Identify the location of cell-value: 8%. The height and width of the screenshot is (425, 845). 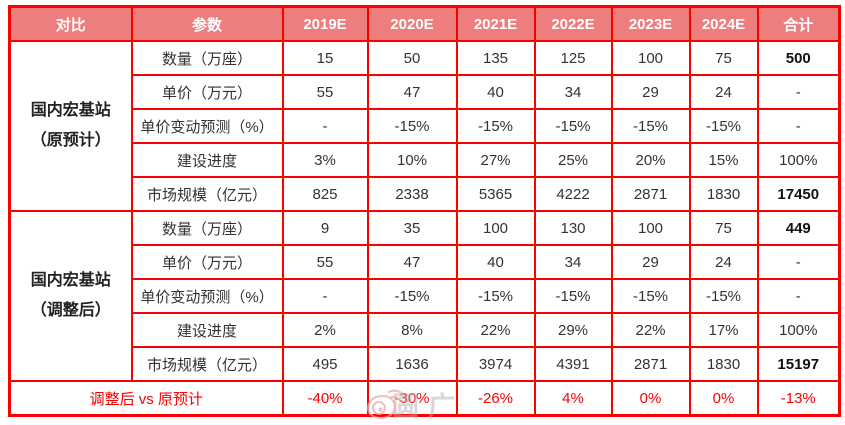
(412, 330).